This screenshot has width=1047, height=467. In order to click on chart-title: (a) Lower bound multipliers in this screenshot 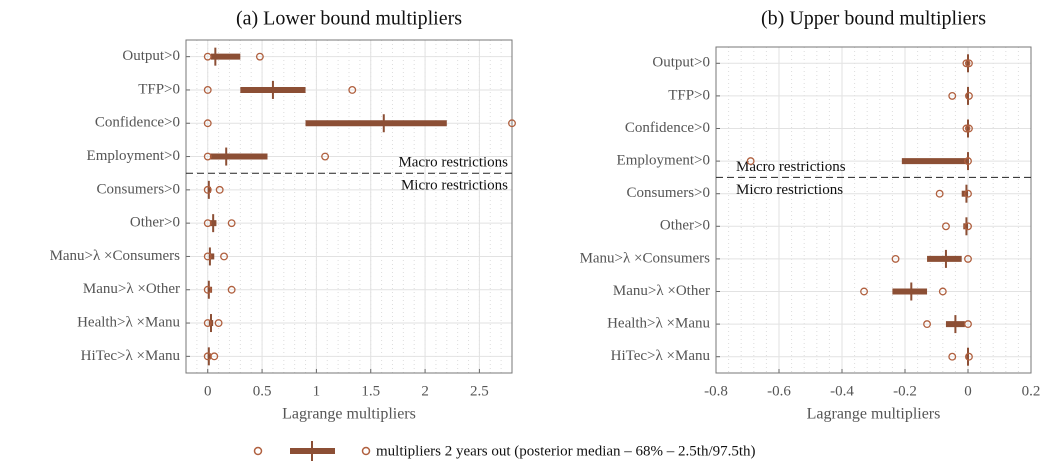, I will do `click(349, 19)`.